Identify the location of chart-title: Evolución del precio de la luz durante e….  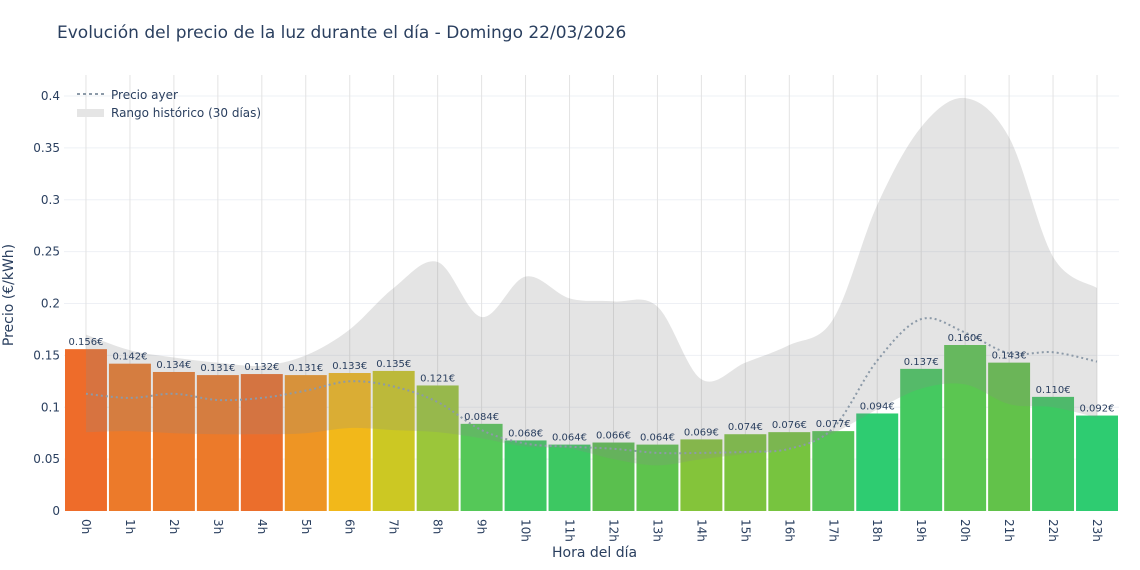
(341, 33).